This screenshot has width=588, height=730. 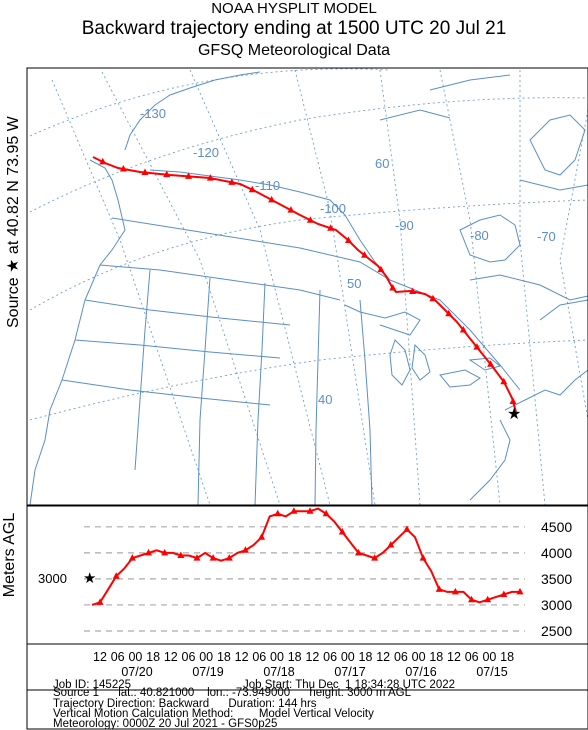 What do you see at coordinates (153, 113) in the screenshot?
I see `lon-label-130: -130` at bounding box center [153, 113].